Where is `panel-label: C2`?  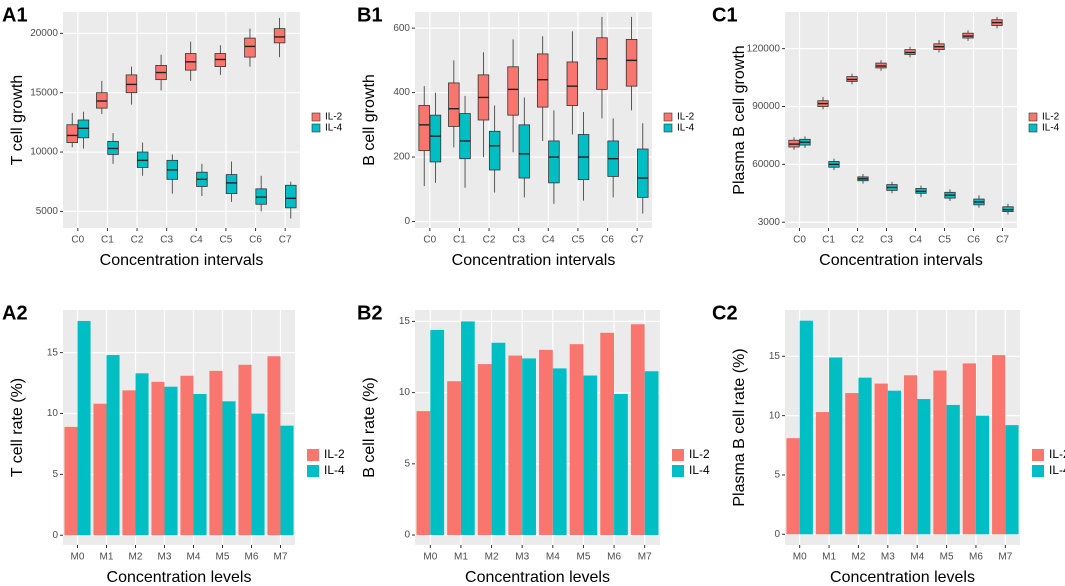 panel-label: C2 is located at coordinates (725, 313).